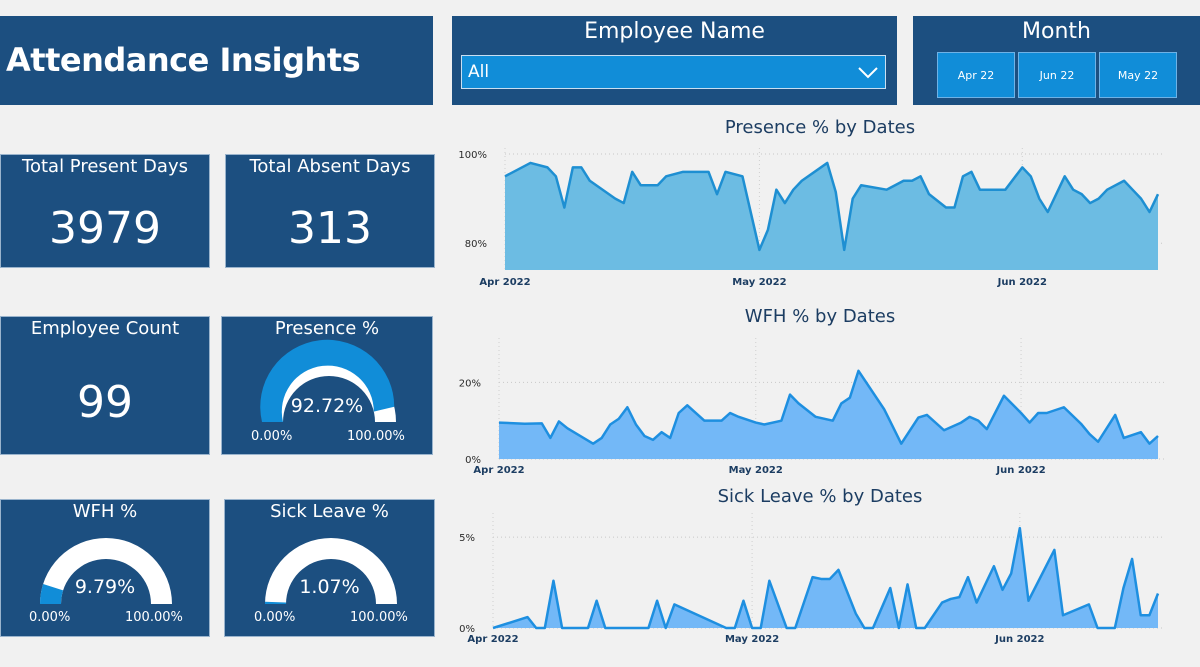 This screenshot has width=1200, height=667. What do you see at coordinates (467, 538) in the screenshot?
I see `sick-chart-y-tick: 5%` at bounding box center [467, 538].